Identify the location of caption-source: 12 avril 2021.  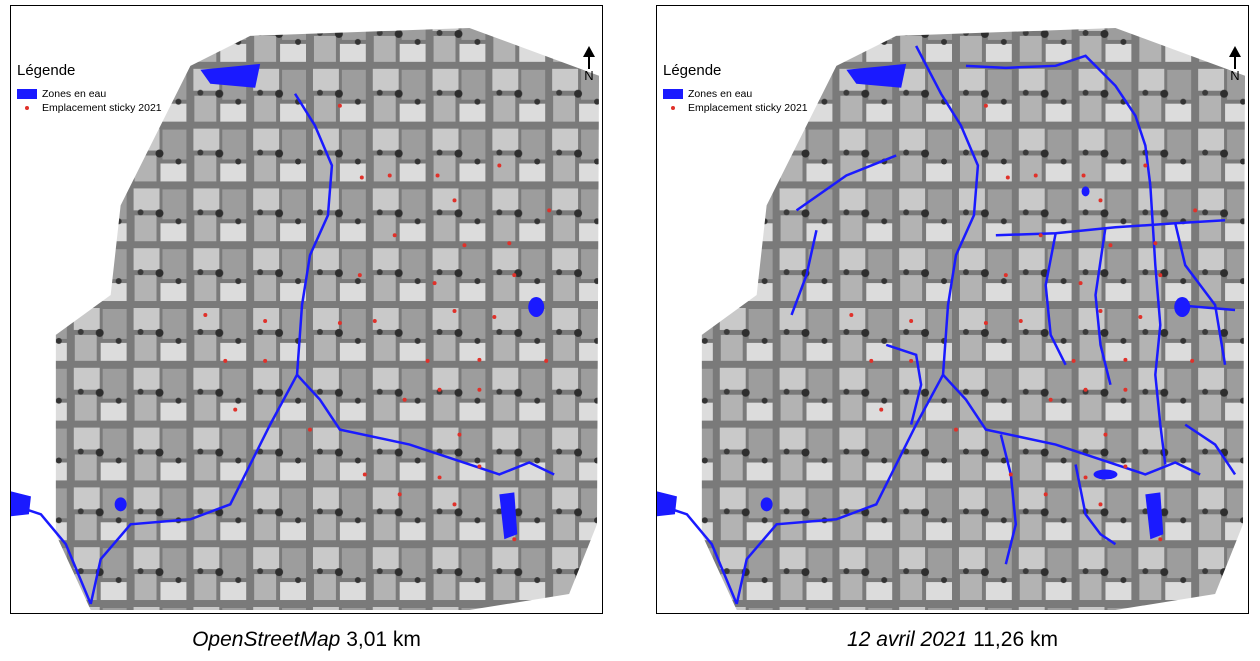
(907, 639).